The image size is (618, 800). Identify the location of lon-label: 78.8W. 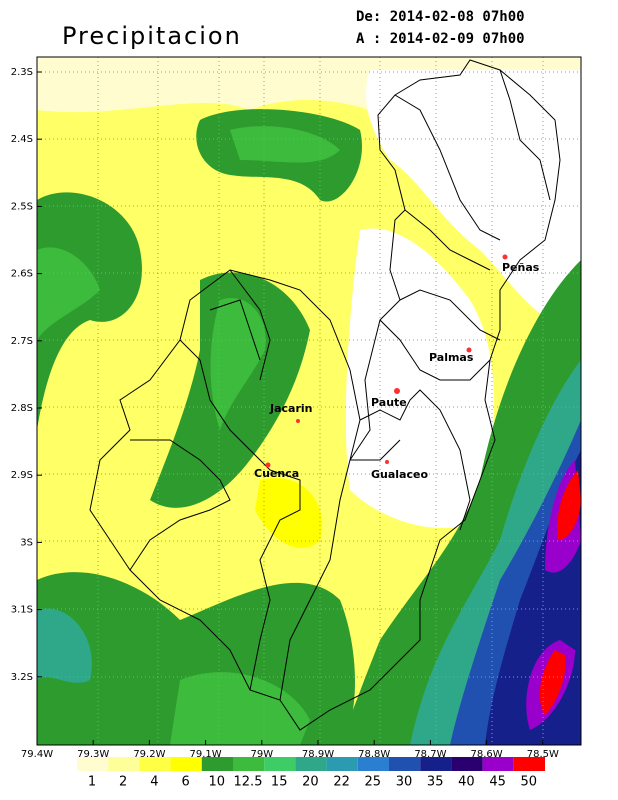
(374, 754).